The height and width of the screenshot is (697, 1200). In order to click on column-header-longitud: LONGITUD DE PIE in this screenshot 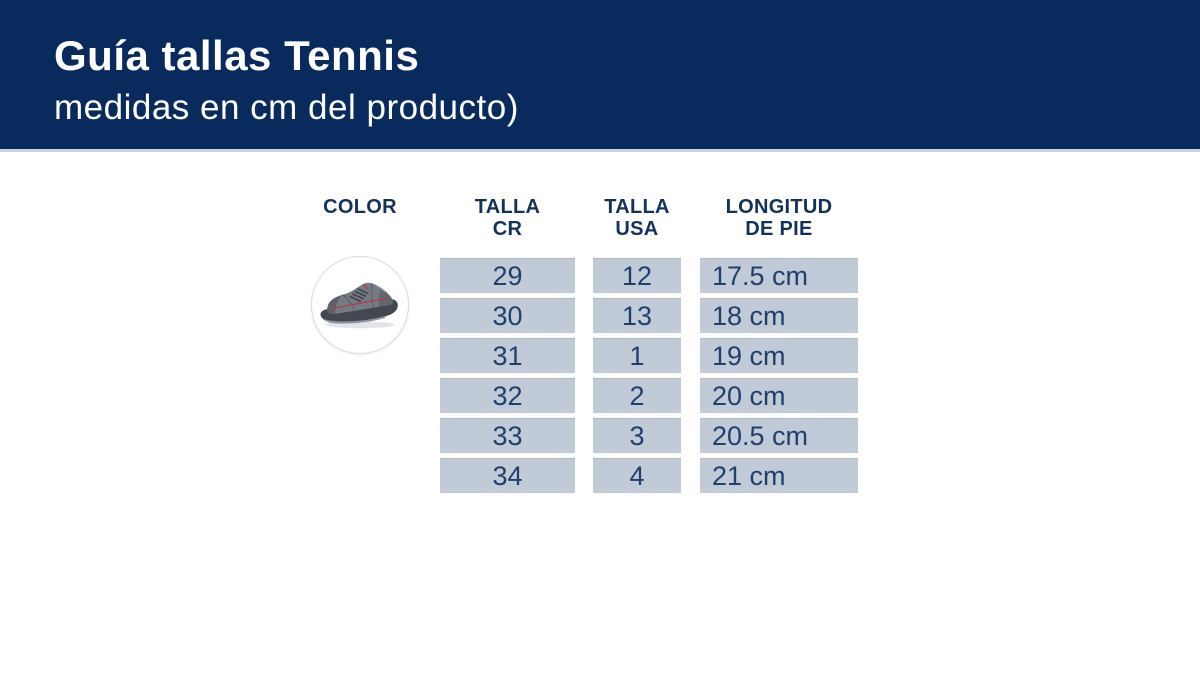, I will do `click(779, 218)`.